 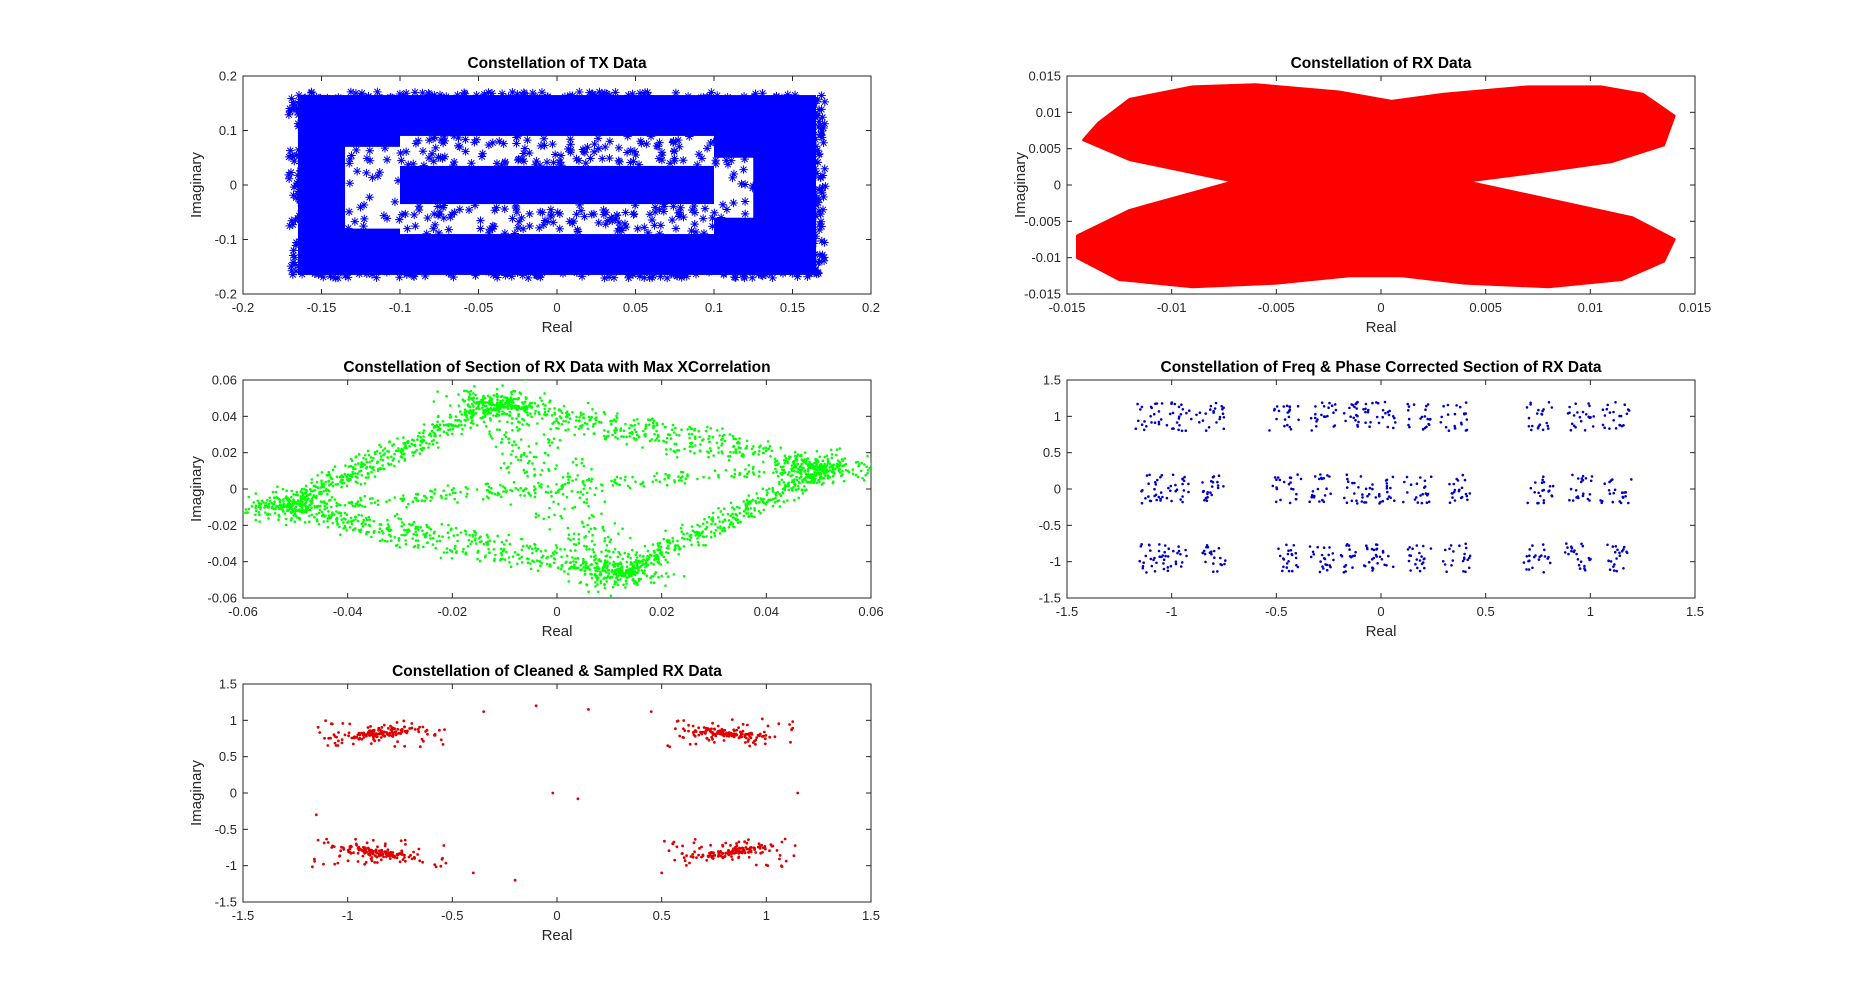 What do you see at coordinates (1376, 186) in the screenshot?
I see `data-points` at bounding box center [1376, 186].